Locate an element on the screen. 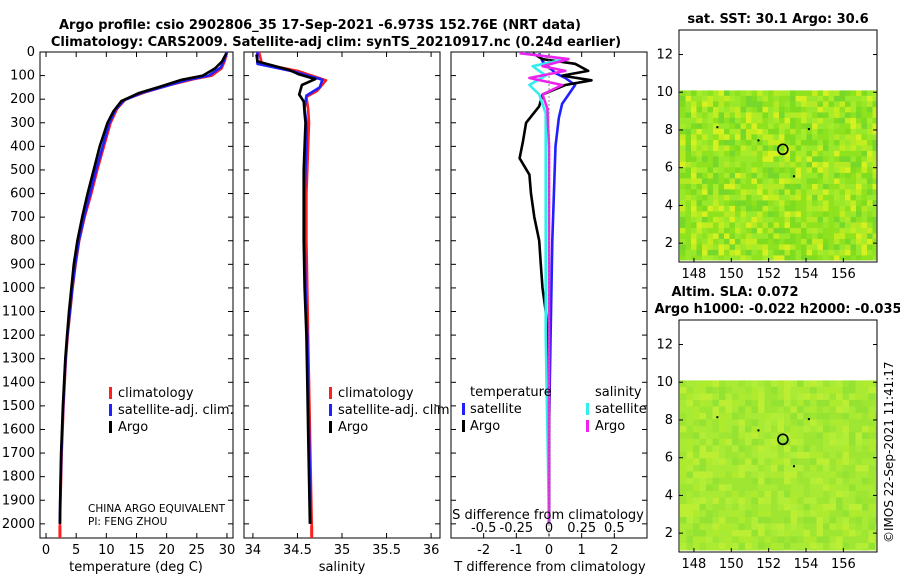  salinity-legend-satellite: satellite-adj. clim. is located at coordinates (396, 410).